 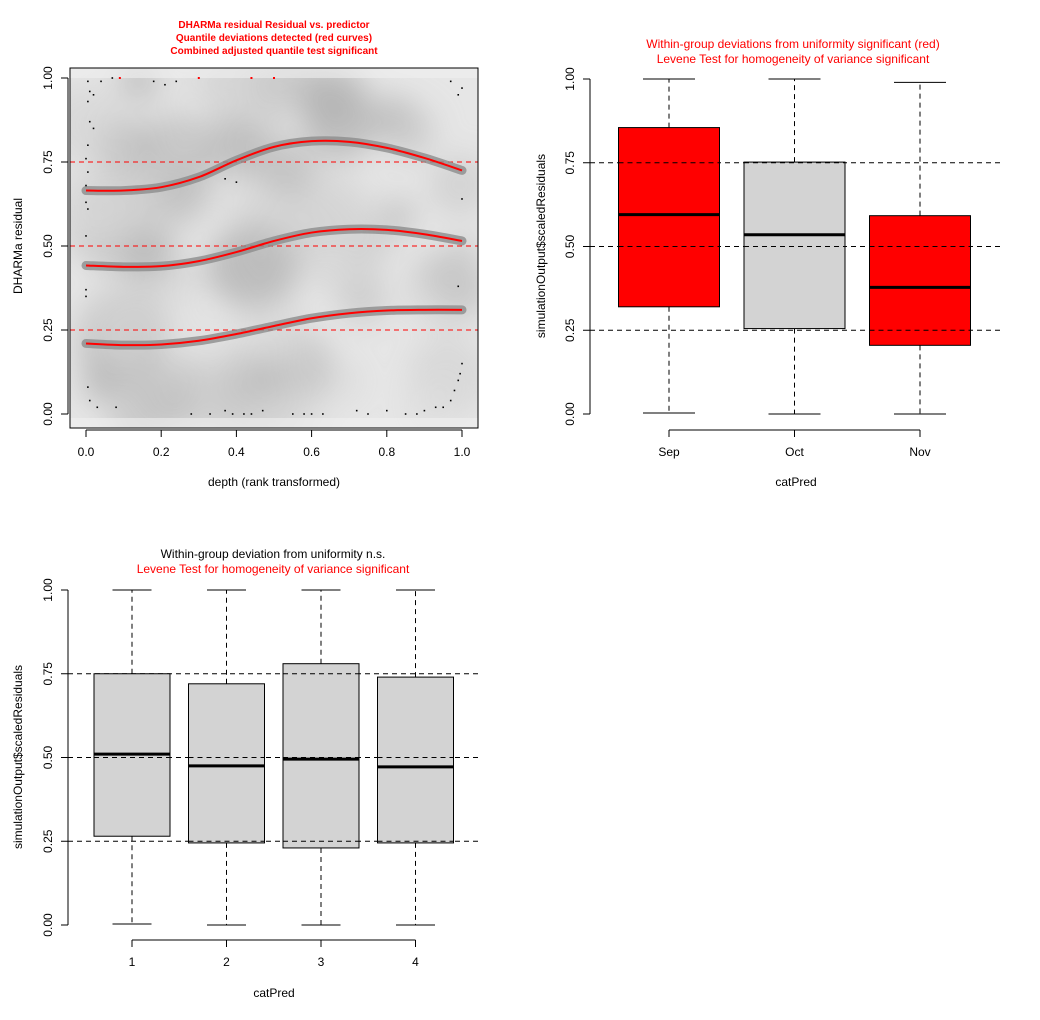 What do you see at coordinates (462, 452) in the screenshot?
I see `x-tick-label: 1.0` at bounding box center [462, 452].